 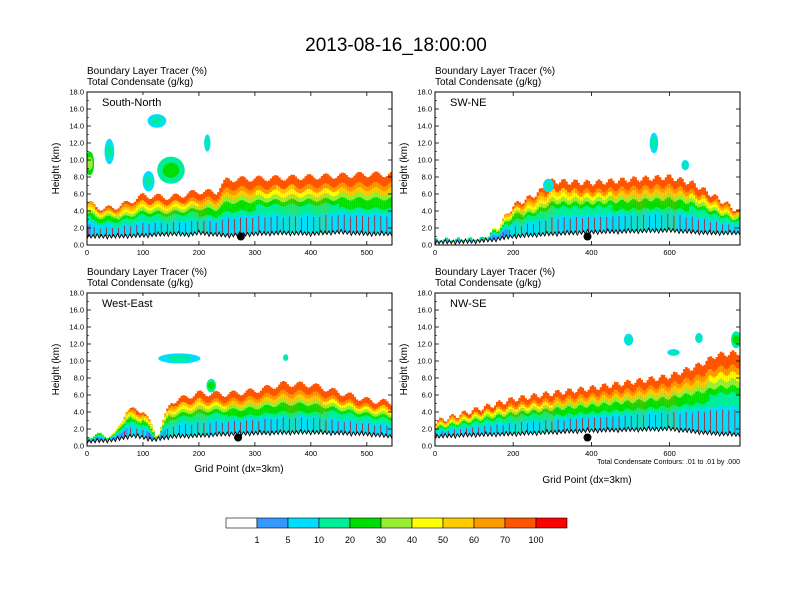 I want to click on x-tick-label: 0, so click(x=87, y=252).